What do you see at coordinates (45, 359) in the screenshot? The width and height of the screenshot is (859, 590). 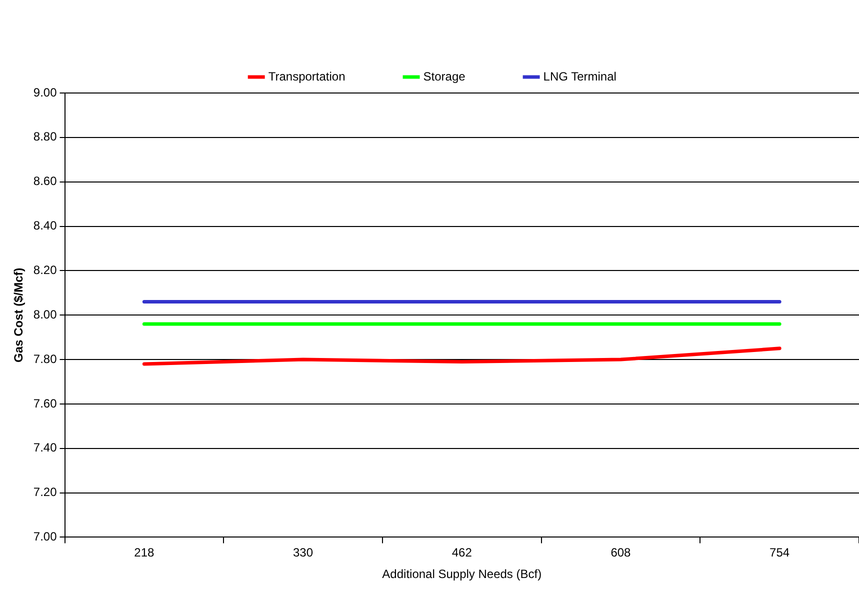 I see `y-tick-label: 7.80` at bounding box center [45, 359].